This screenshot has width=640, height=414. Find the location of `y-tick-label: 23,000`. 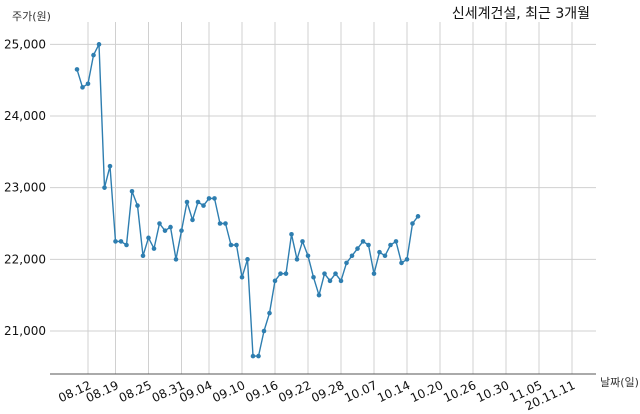

y-tick-label: 23,000 is located at coordinates (25, 188).